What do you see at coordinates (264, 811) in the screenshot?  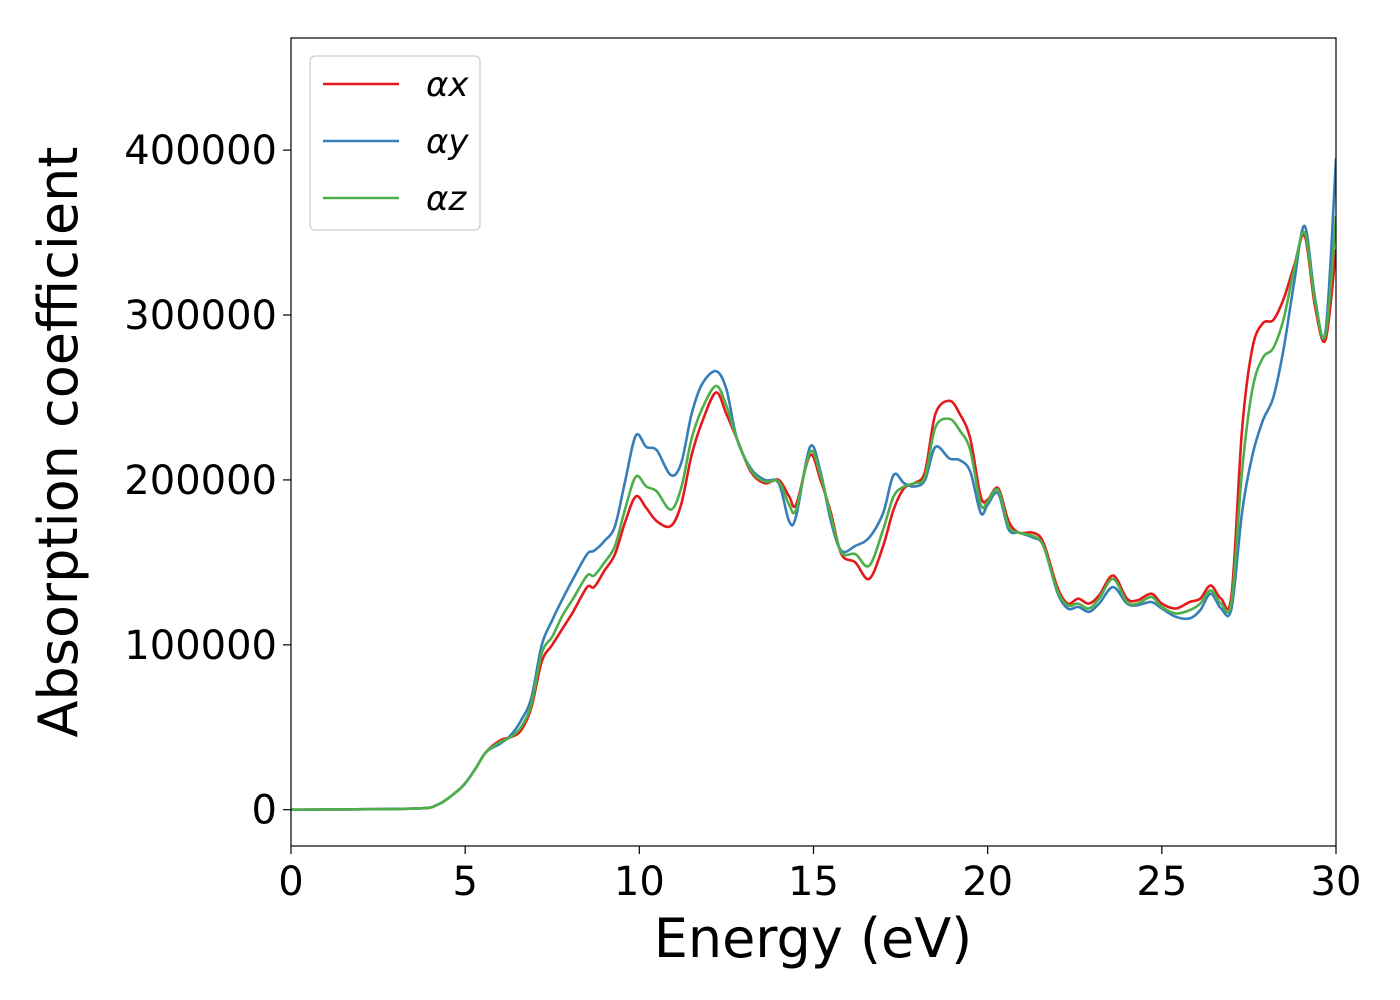 I see `y-tick-label: 0` at bounding box center [264, 811].